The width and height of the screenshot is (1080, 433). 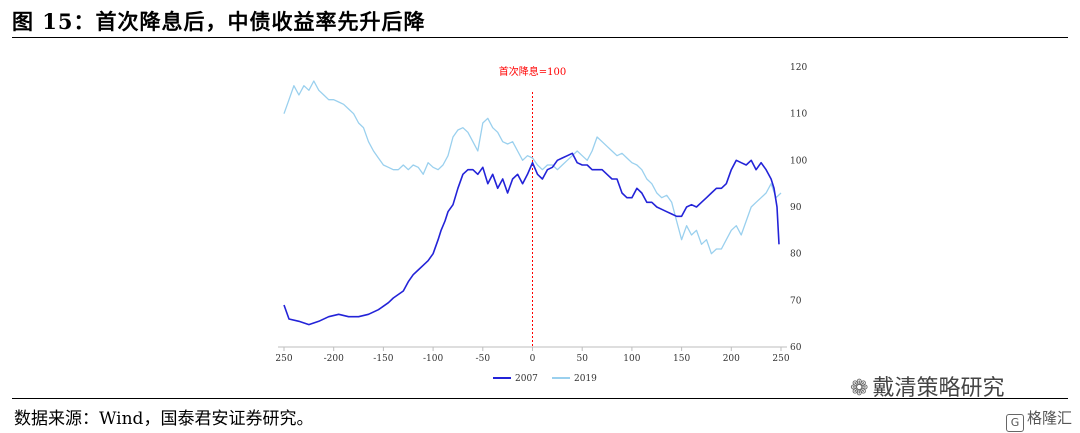 I want to click on y-tick-label: 70, so click(x=796, y=301).